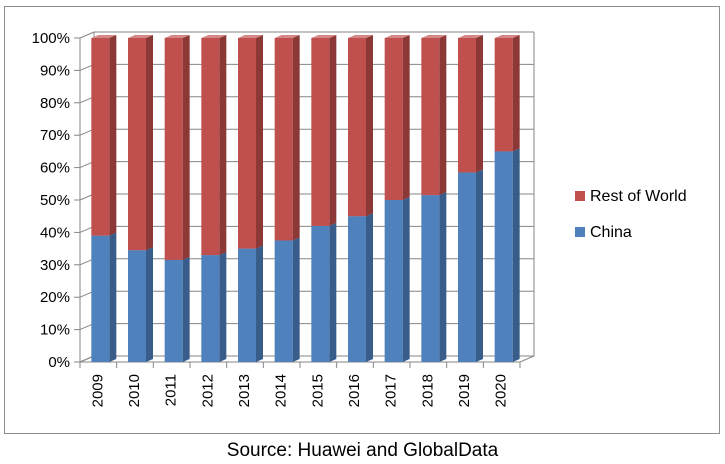 The image size is (725, 464). I want to click on x-tick-label: 2009, so click(97, 390).